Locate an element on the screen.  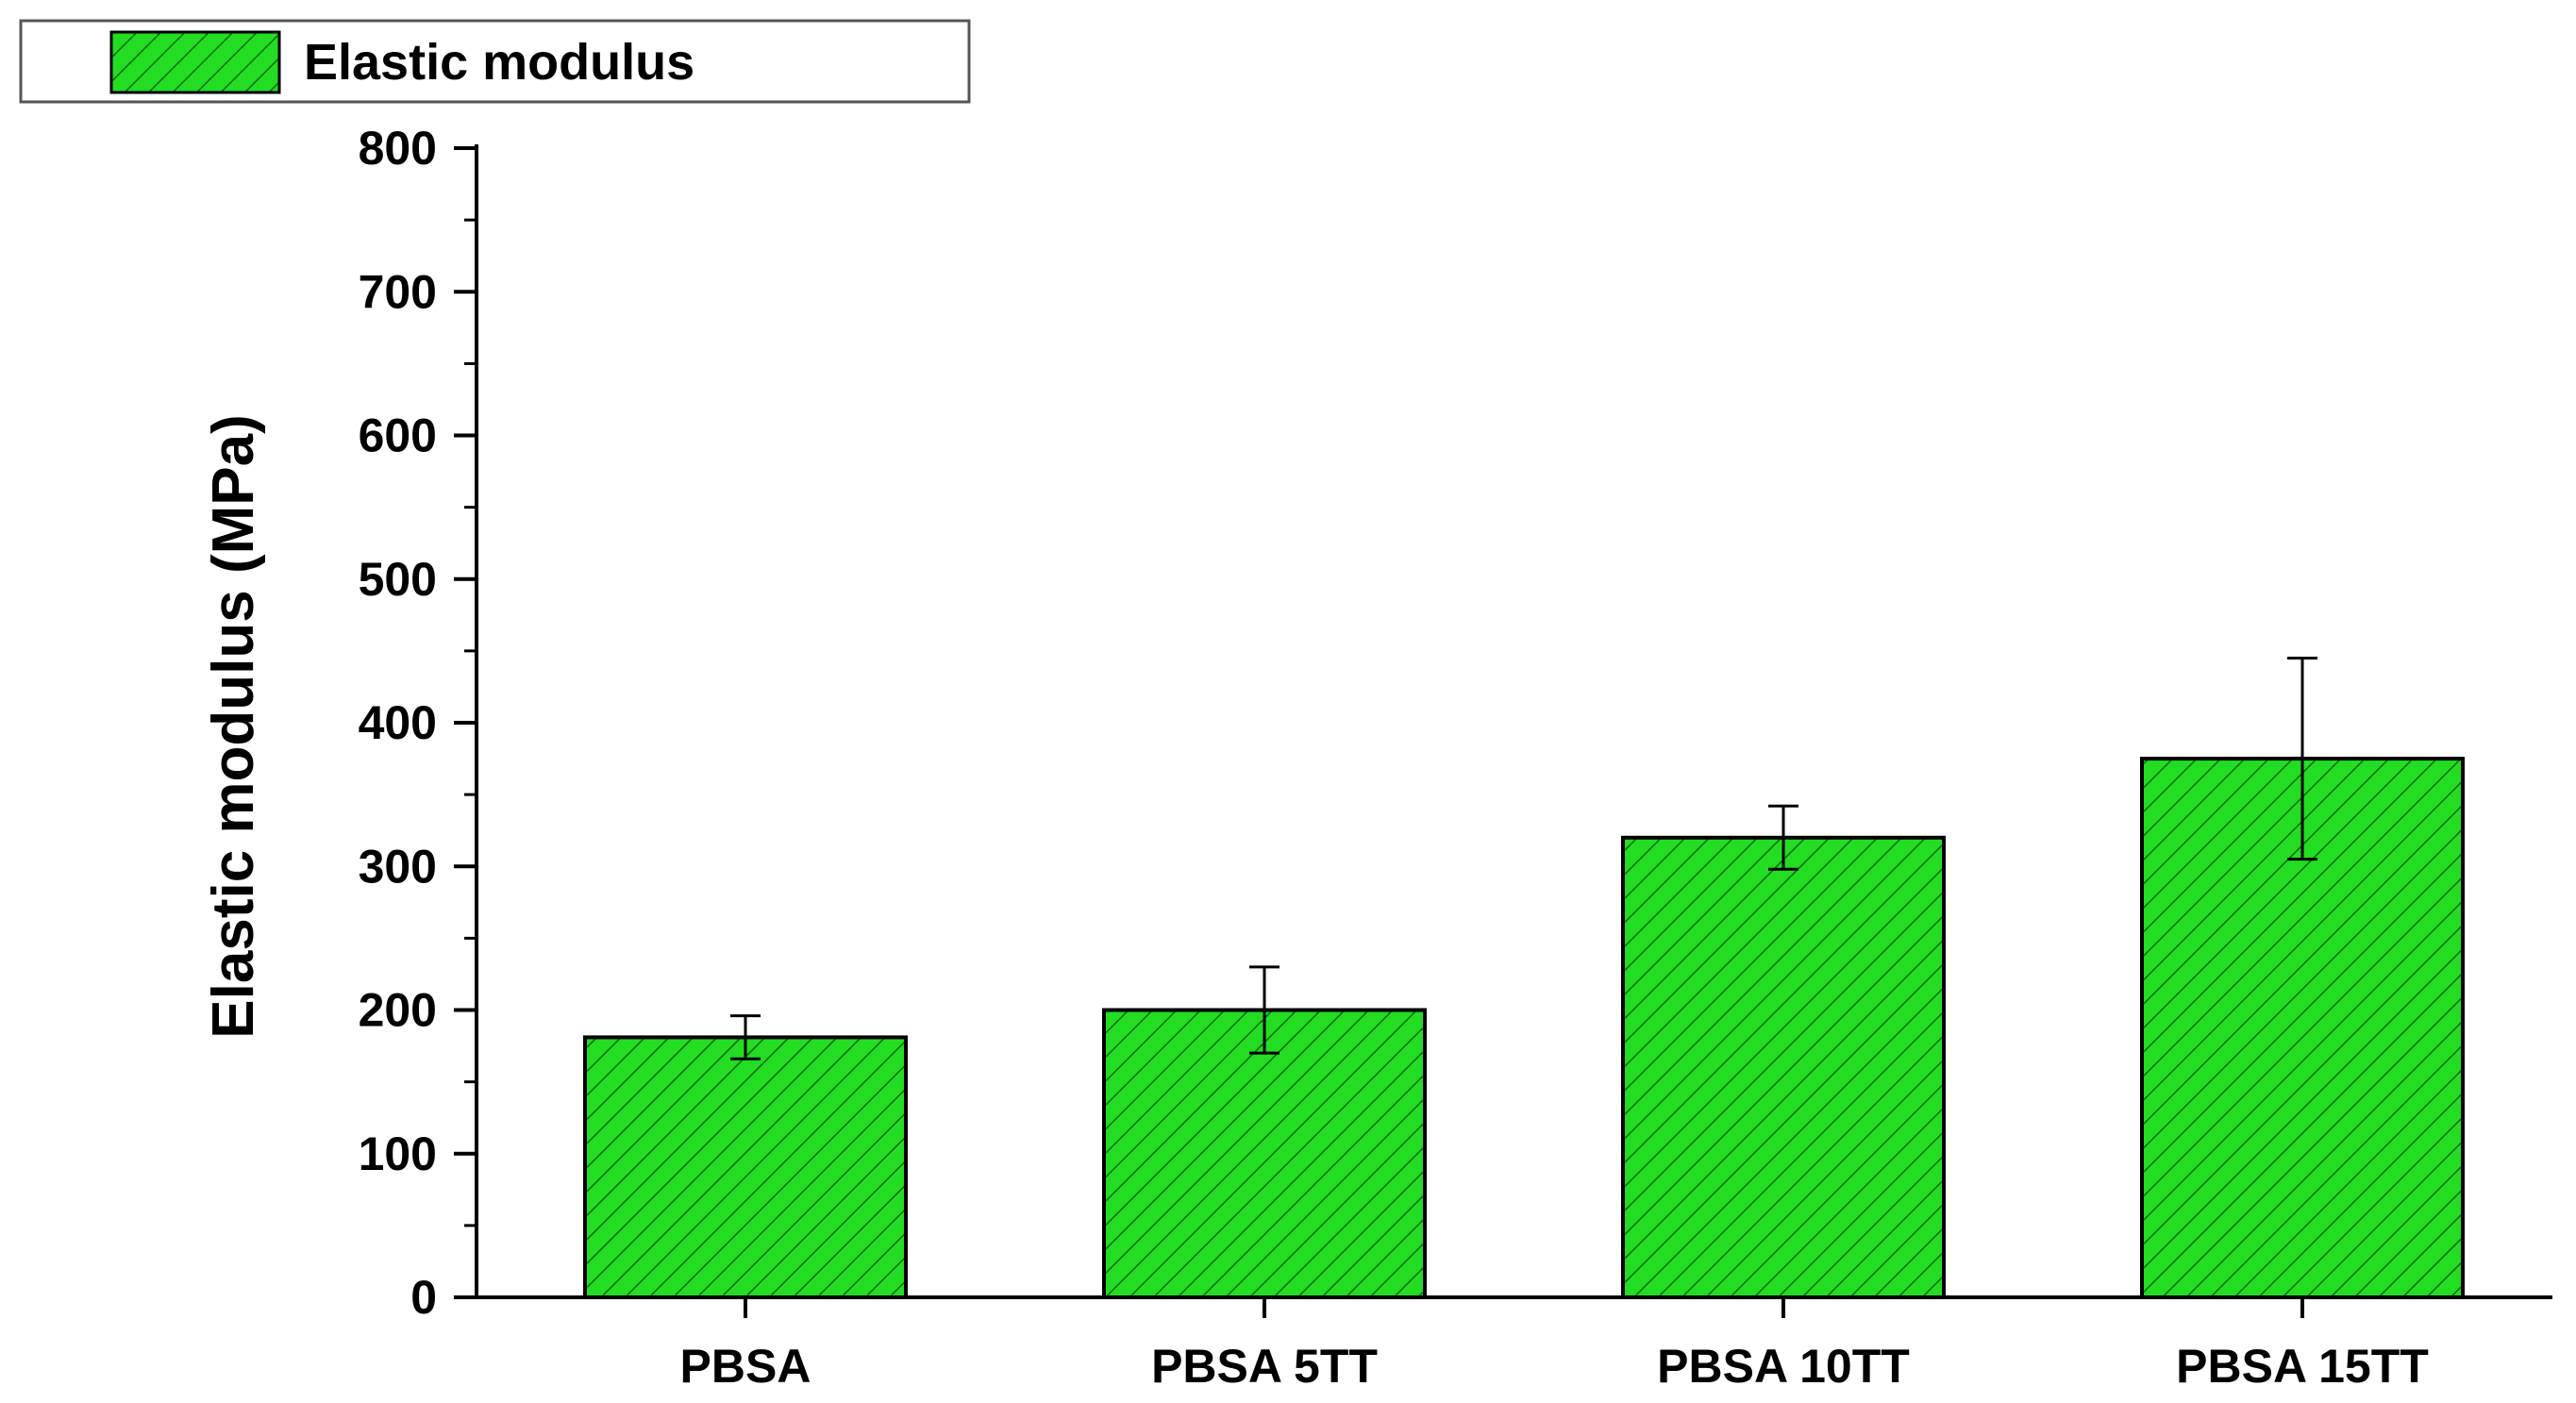
y-tick-label: 100 is located at coordinates (398, 1153).